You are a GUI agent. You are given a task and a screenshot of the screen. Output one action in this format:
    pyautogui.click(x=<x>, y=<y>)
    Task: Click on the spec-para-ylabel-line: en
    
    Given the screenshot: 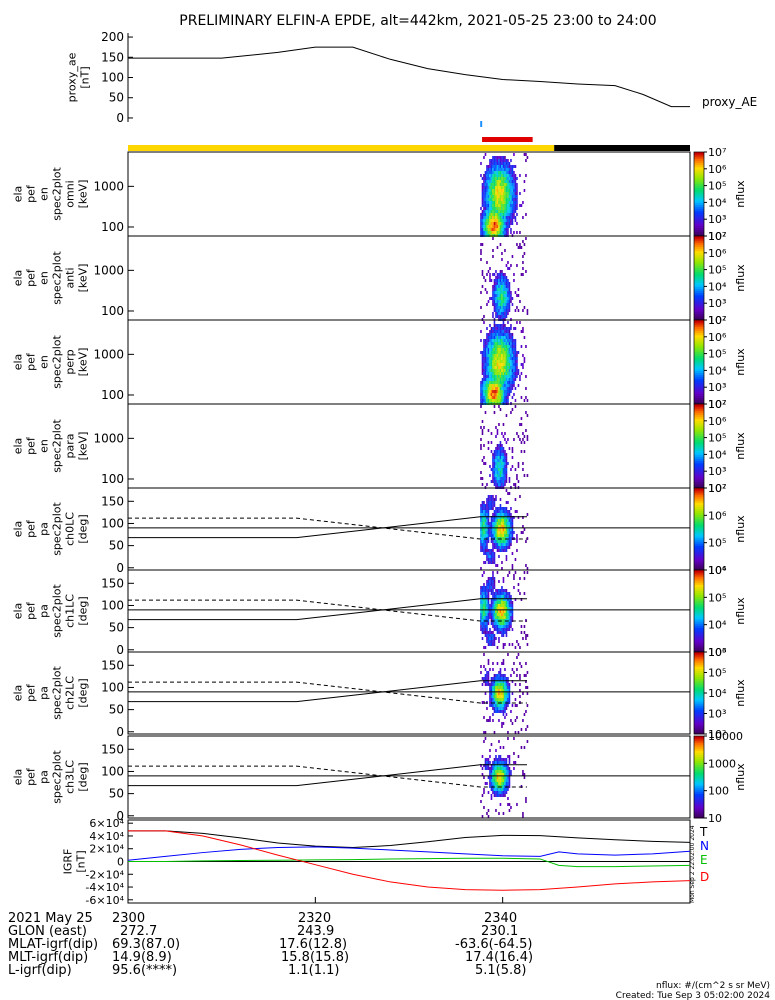 What is the action you would take?
    pyautogui.click(x=44, y=446)
    